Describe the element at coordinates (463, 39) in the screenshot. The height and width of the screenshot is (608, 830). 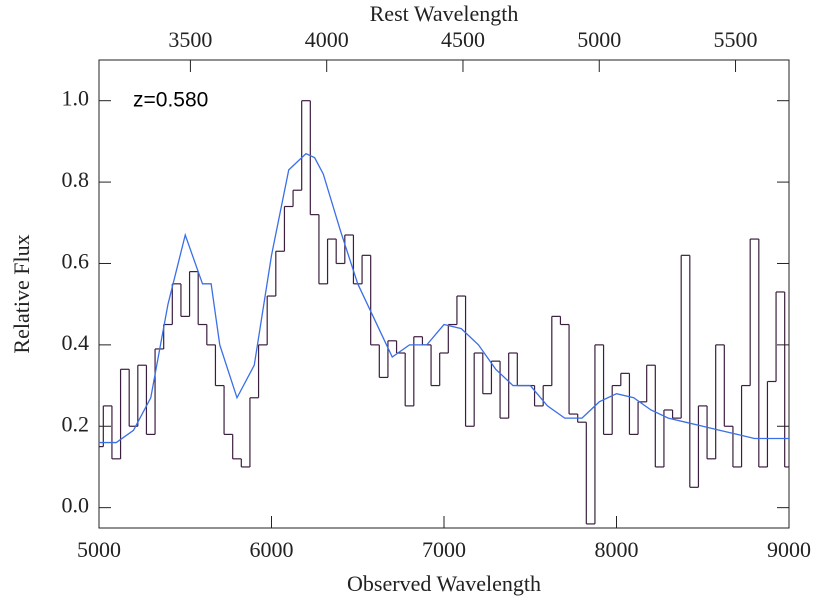
I see `x2-tick-label: 4500` at that location.